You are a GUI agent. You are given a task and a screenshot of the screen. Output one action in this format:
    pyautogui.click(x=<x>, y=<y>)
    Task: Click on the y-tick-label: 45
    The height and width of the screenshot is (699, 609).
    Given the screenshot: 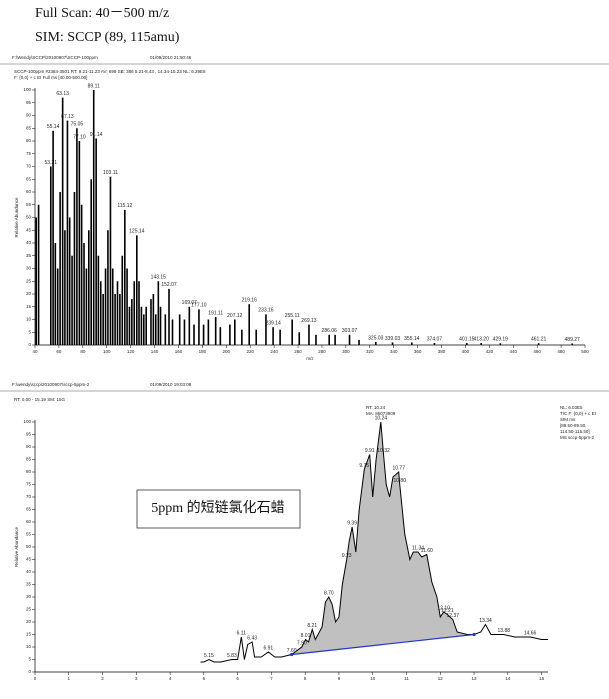 What is the action you would take?
    pyautogui.click(x=29, y=229)
    